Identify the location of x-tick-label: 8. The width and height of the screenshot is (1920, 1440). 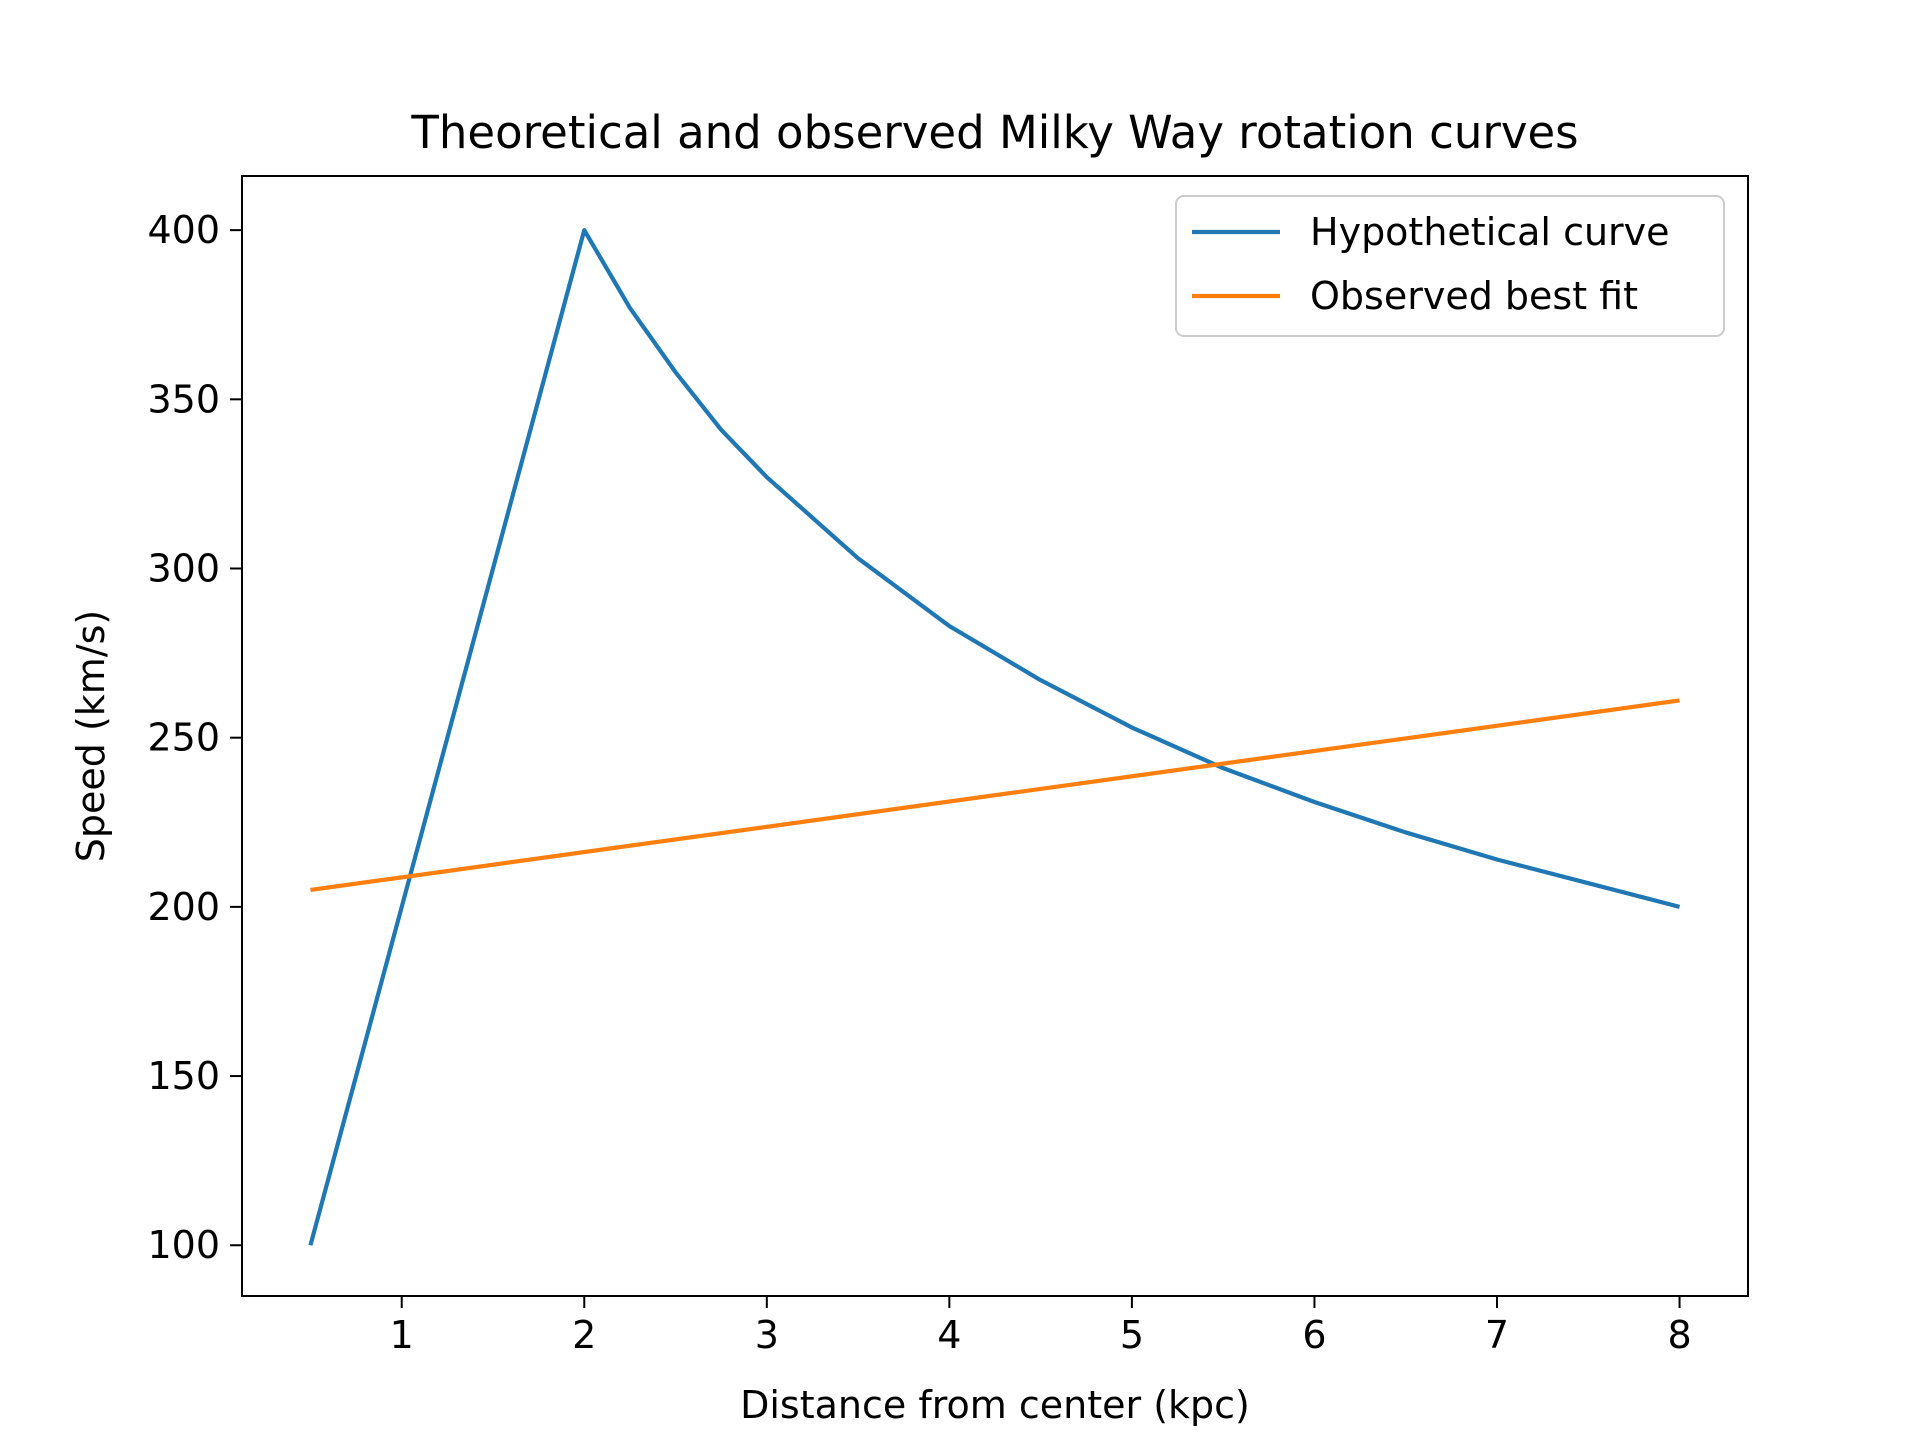
(1679, 1335).